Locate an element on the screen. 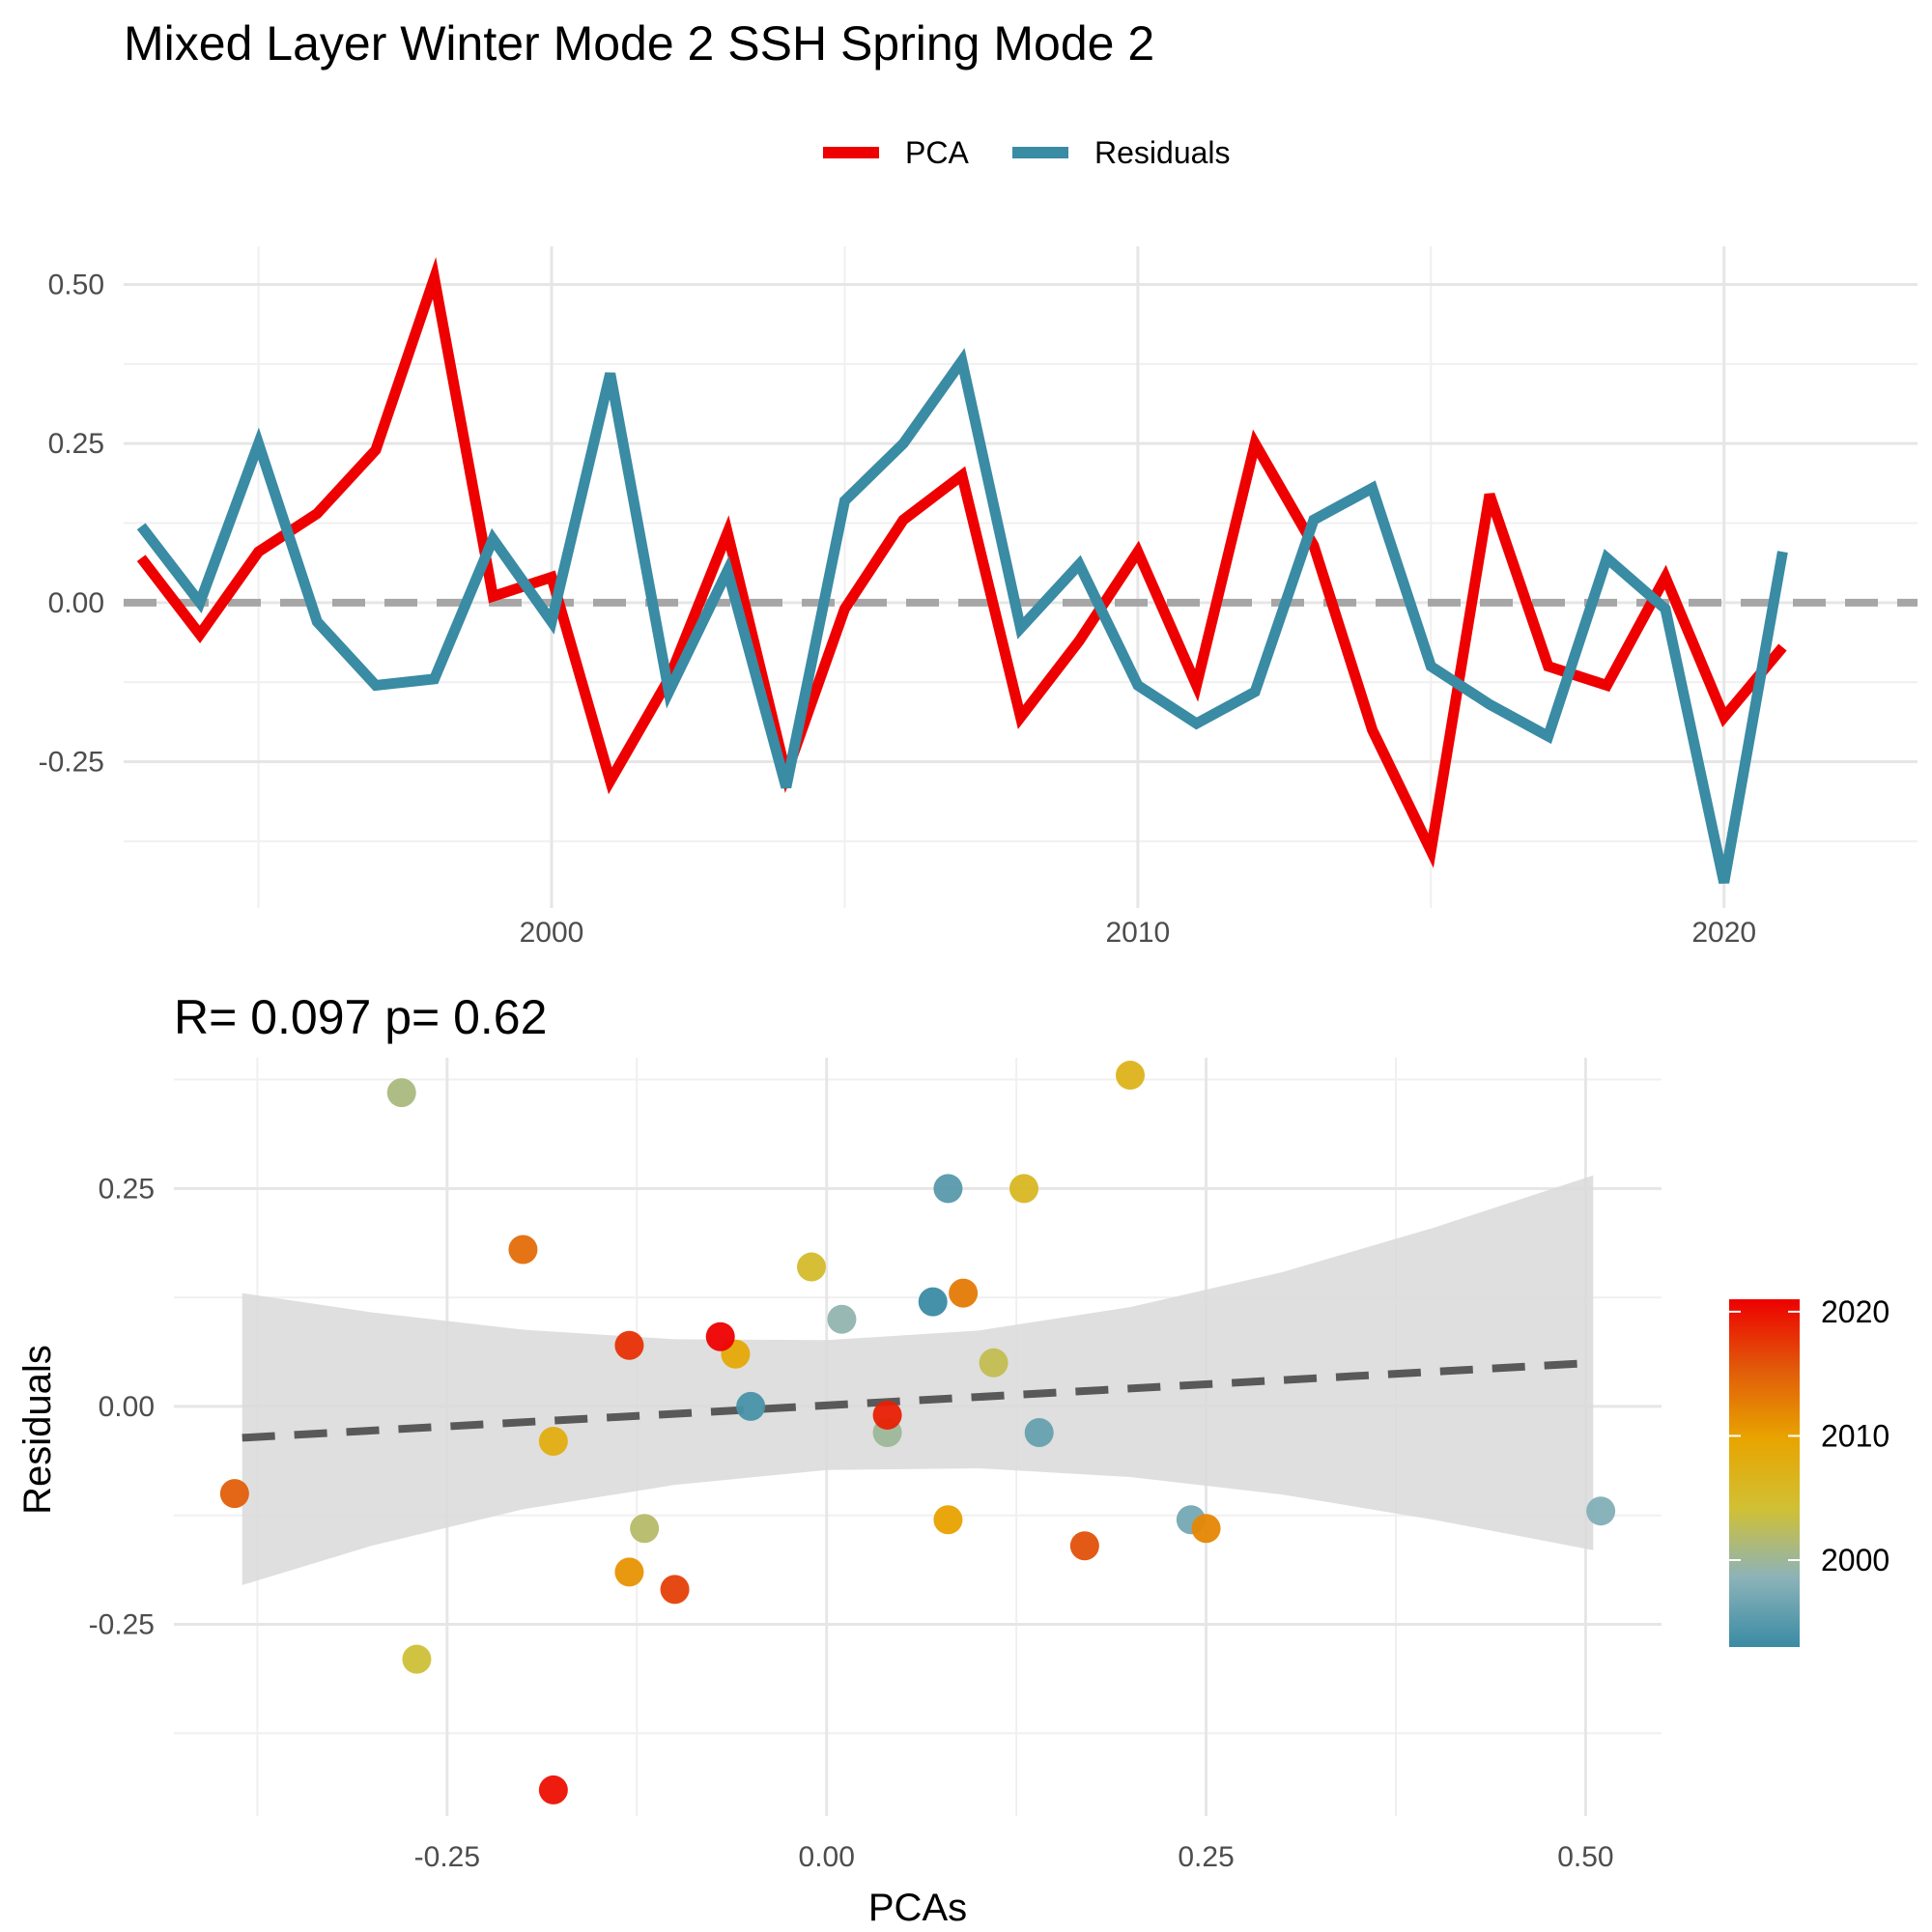 This screenshot has height=1932, width=1932. colorbar-tick-label: 2020 is located at coordinates (1855, 1311).